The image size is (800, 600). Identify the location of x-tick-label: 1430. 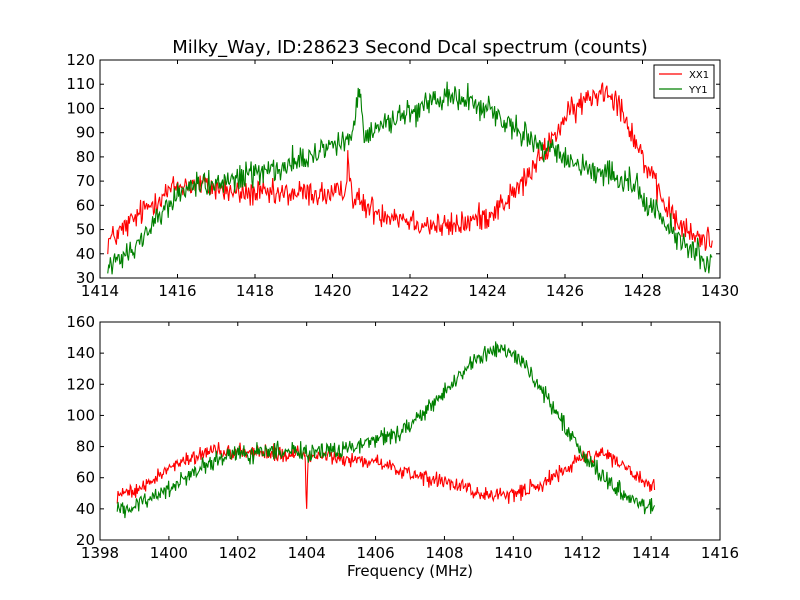
(720, 291).